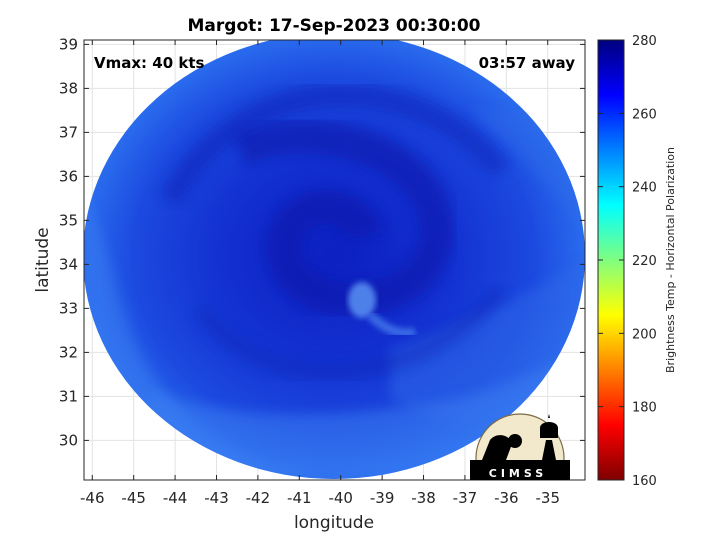 This screenshot has height=540, width=720. What do you see at coordinates (68, 220) in the screenshot?
I see `y-tick-label: 35` at bounding box center [68, 220].